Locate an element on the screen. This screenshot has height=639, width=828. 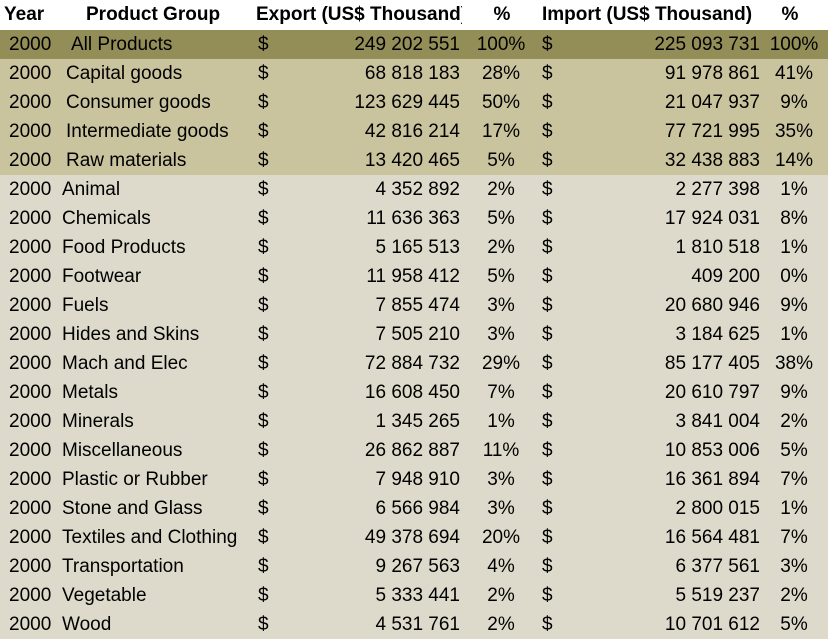
product-cell: Transportation is located at coordinates (123, 566).